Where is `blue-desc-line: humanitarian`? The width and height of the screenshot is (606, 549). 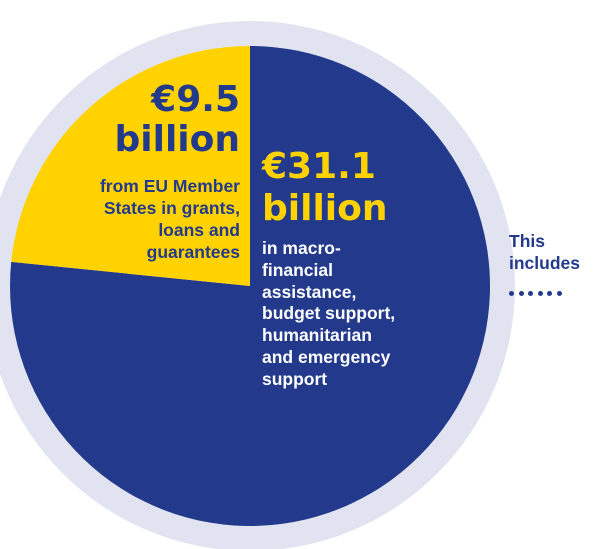 blue-desc-line: humanitarian is located at coordinates (317, 335).